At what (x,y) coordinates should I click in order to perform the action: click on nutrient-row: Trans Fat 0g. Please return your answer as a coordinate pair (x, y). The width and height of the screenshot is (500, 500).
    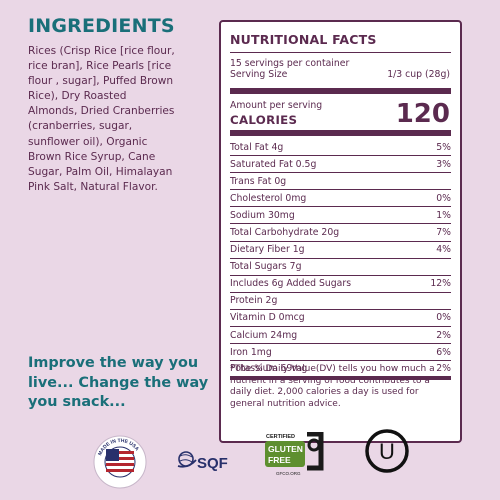
    Looking at the image, I should click on (340, 182).